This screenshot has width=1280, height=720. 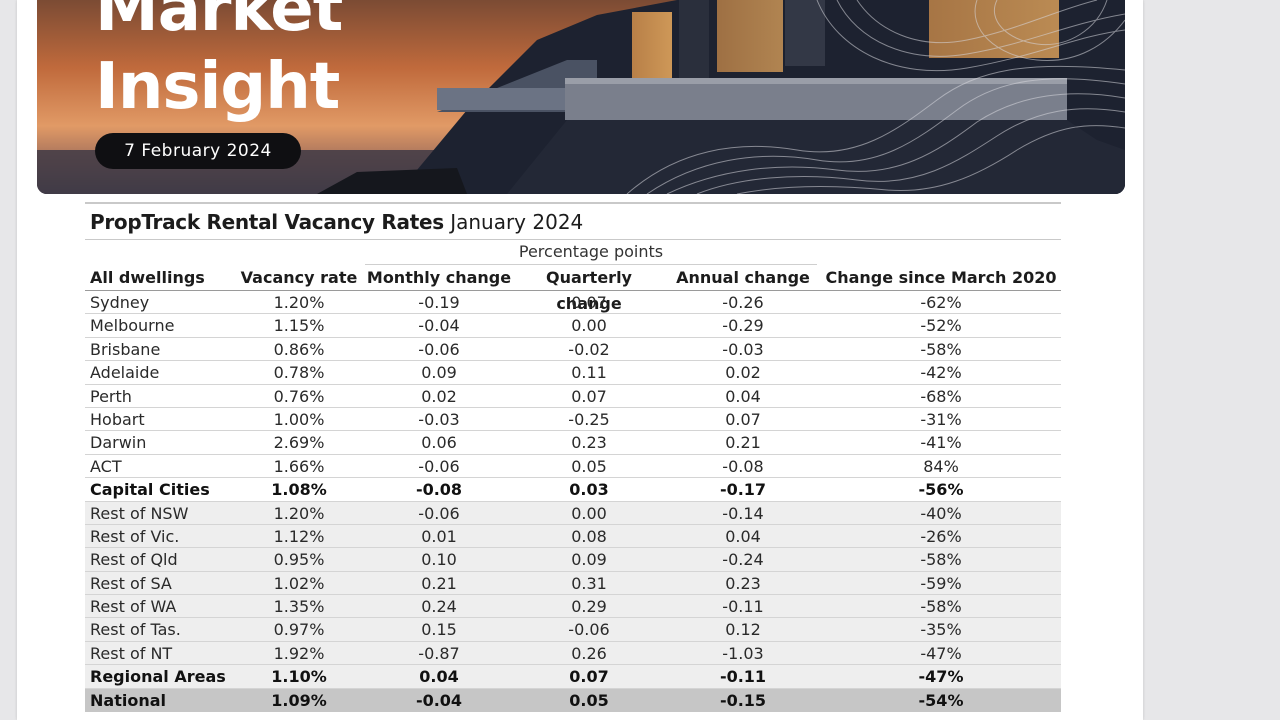 I want to click on table-row: Rest of Vic. 1.12% 0.01 0.08 0.04 -26%, so click(x=573, y=536).